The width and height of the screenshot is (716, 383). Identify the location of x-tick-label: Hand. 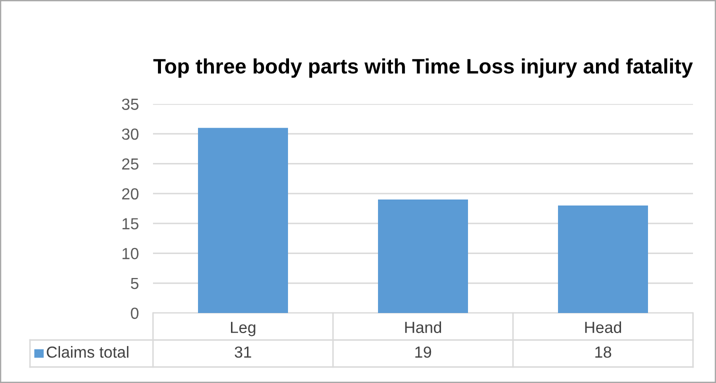
(423, 327).